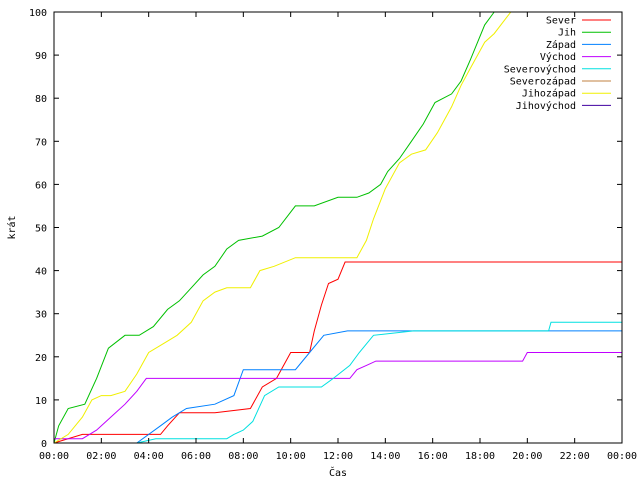 The image size is (640, 480). I want to click on y-tick-label: 40, so click(41, 272).